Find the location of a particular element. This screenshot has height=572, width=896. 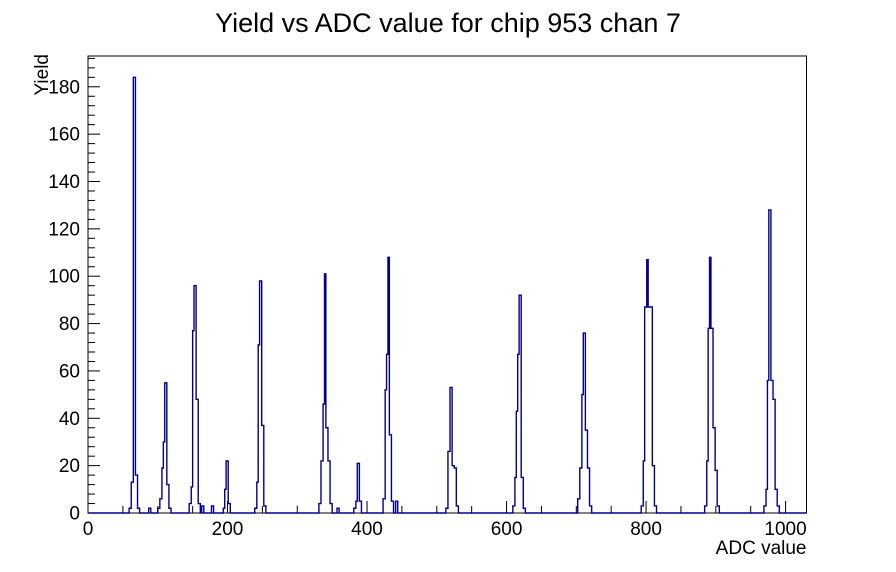

y-tick-label: 120 is located at coordinates (64, 229).